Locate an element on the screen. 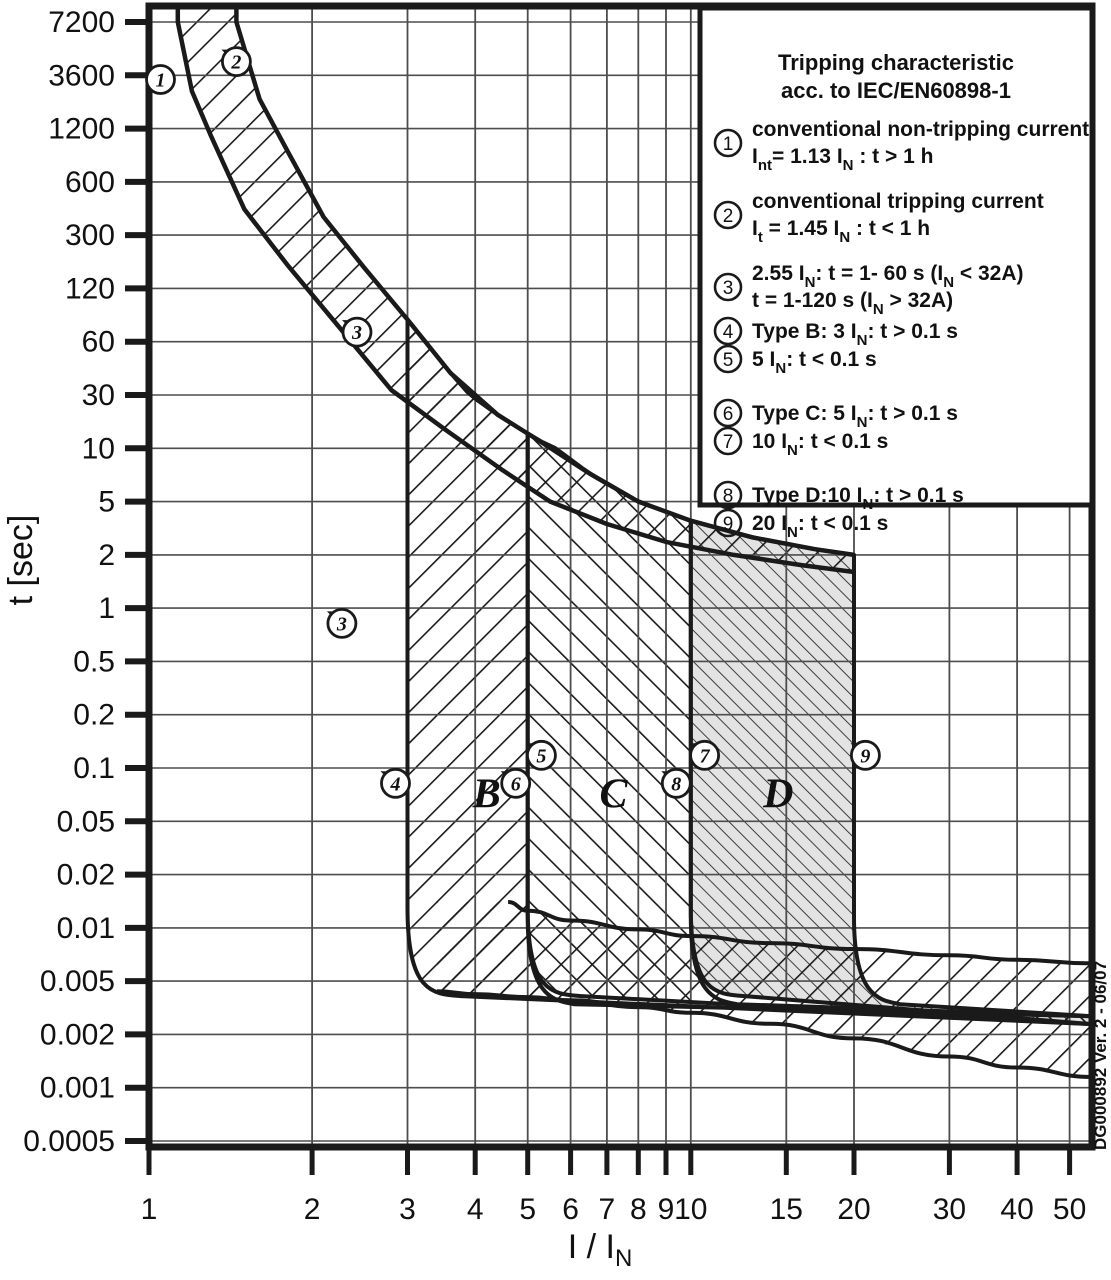  x-tick-label: 4 is located at coordinates (475, 1209).